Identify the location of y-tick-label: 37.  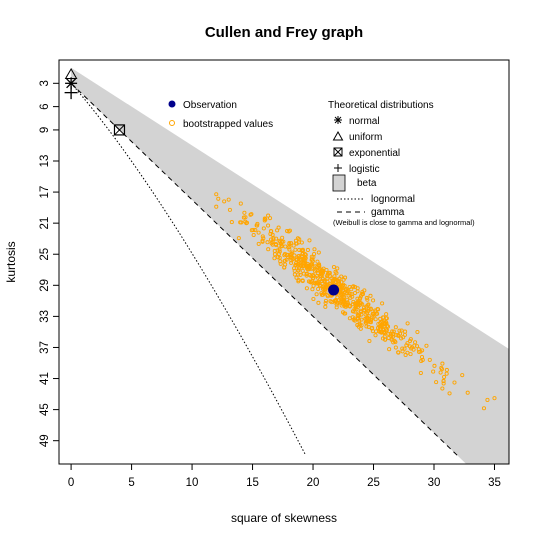
(45, 347).